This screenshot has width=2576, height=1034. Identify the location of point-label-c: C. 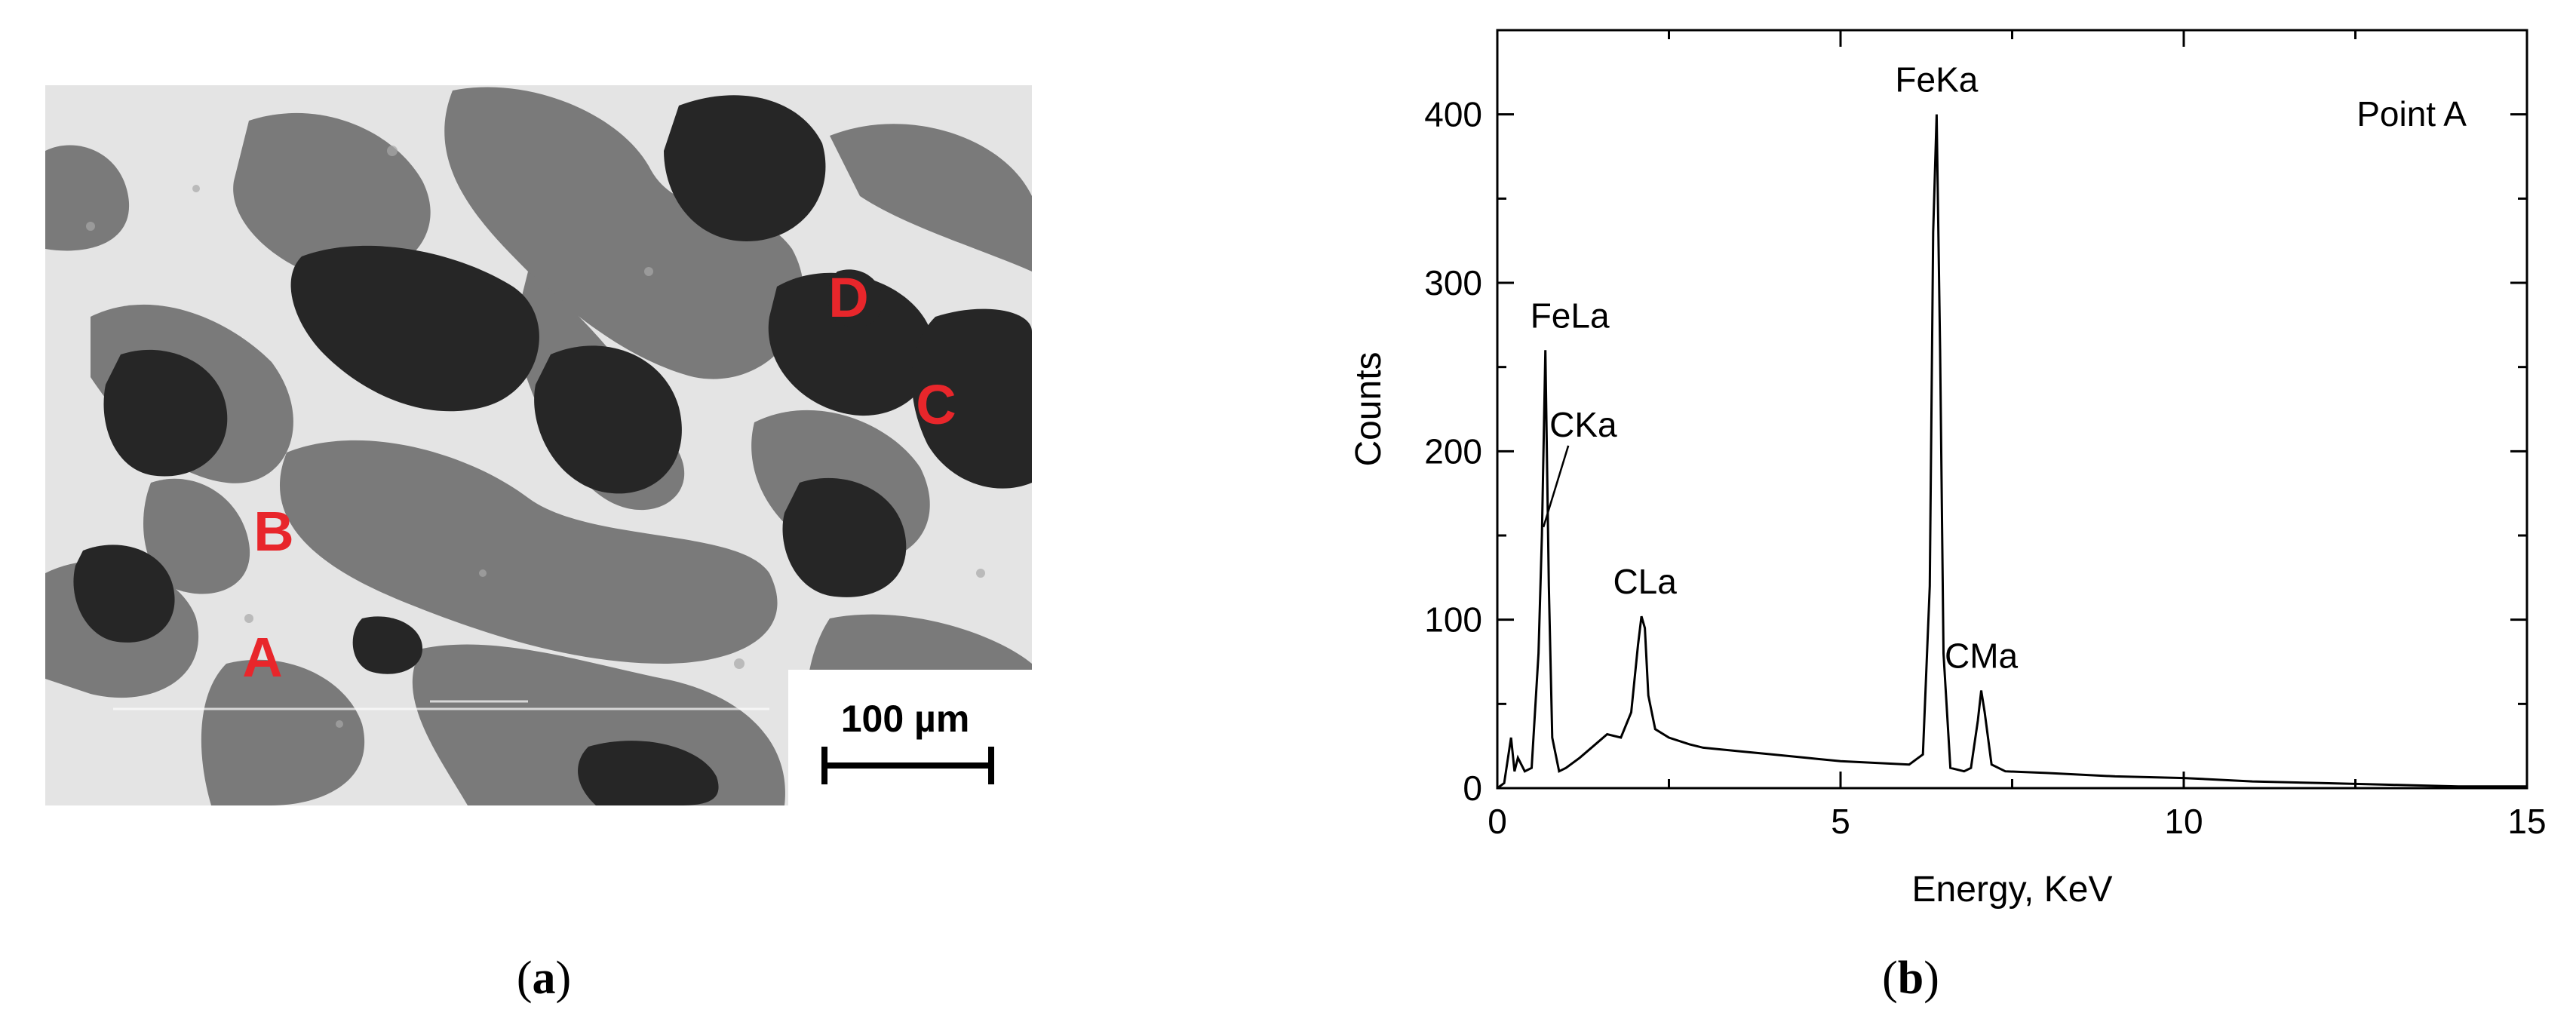
(936, 404).